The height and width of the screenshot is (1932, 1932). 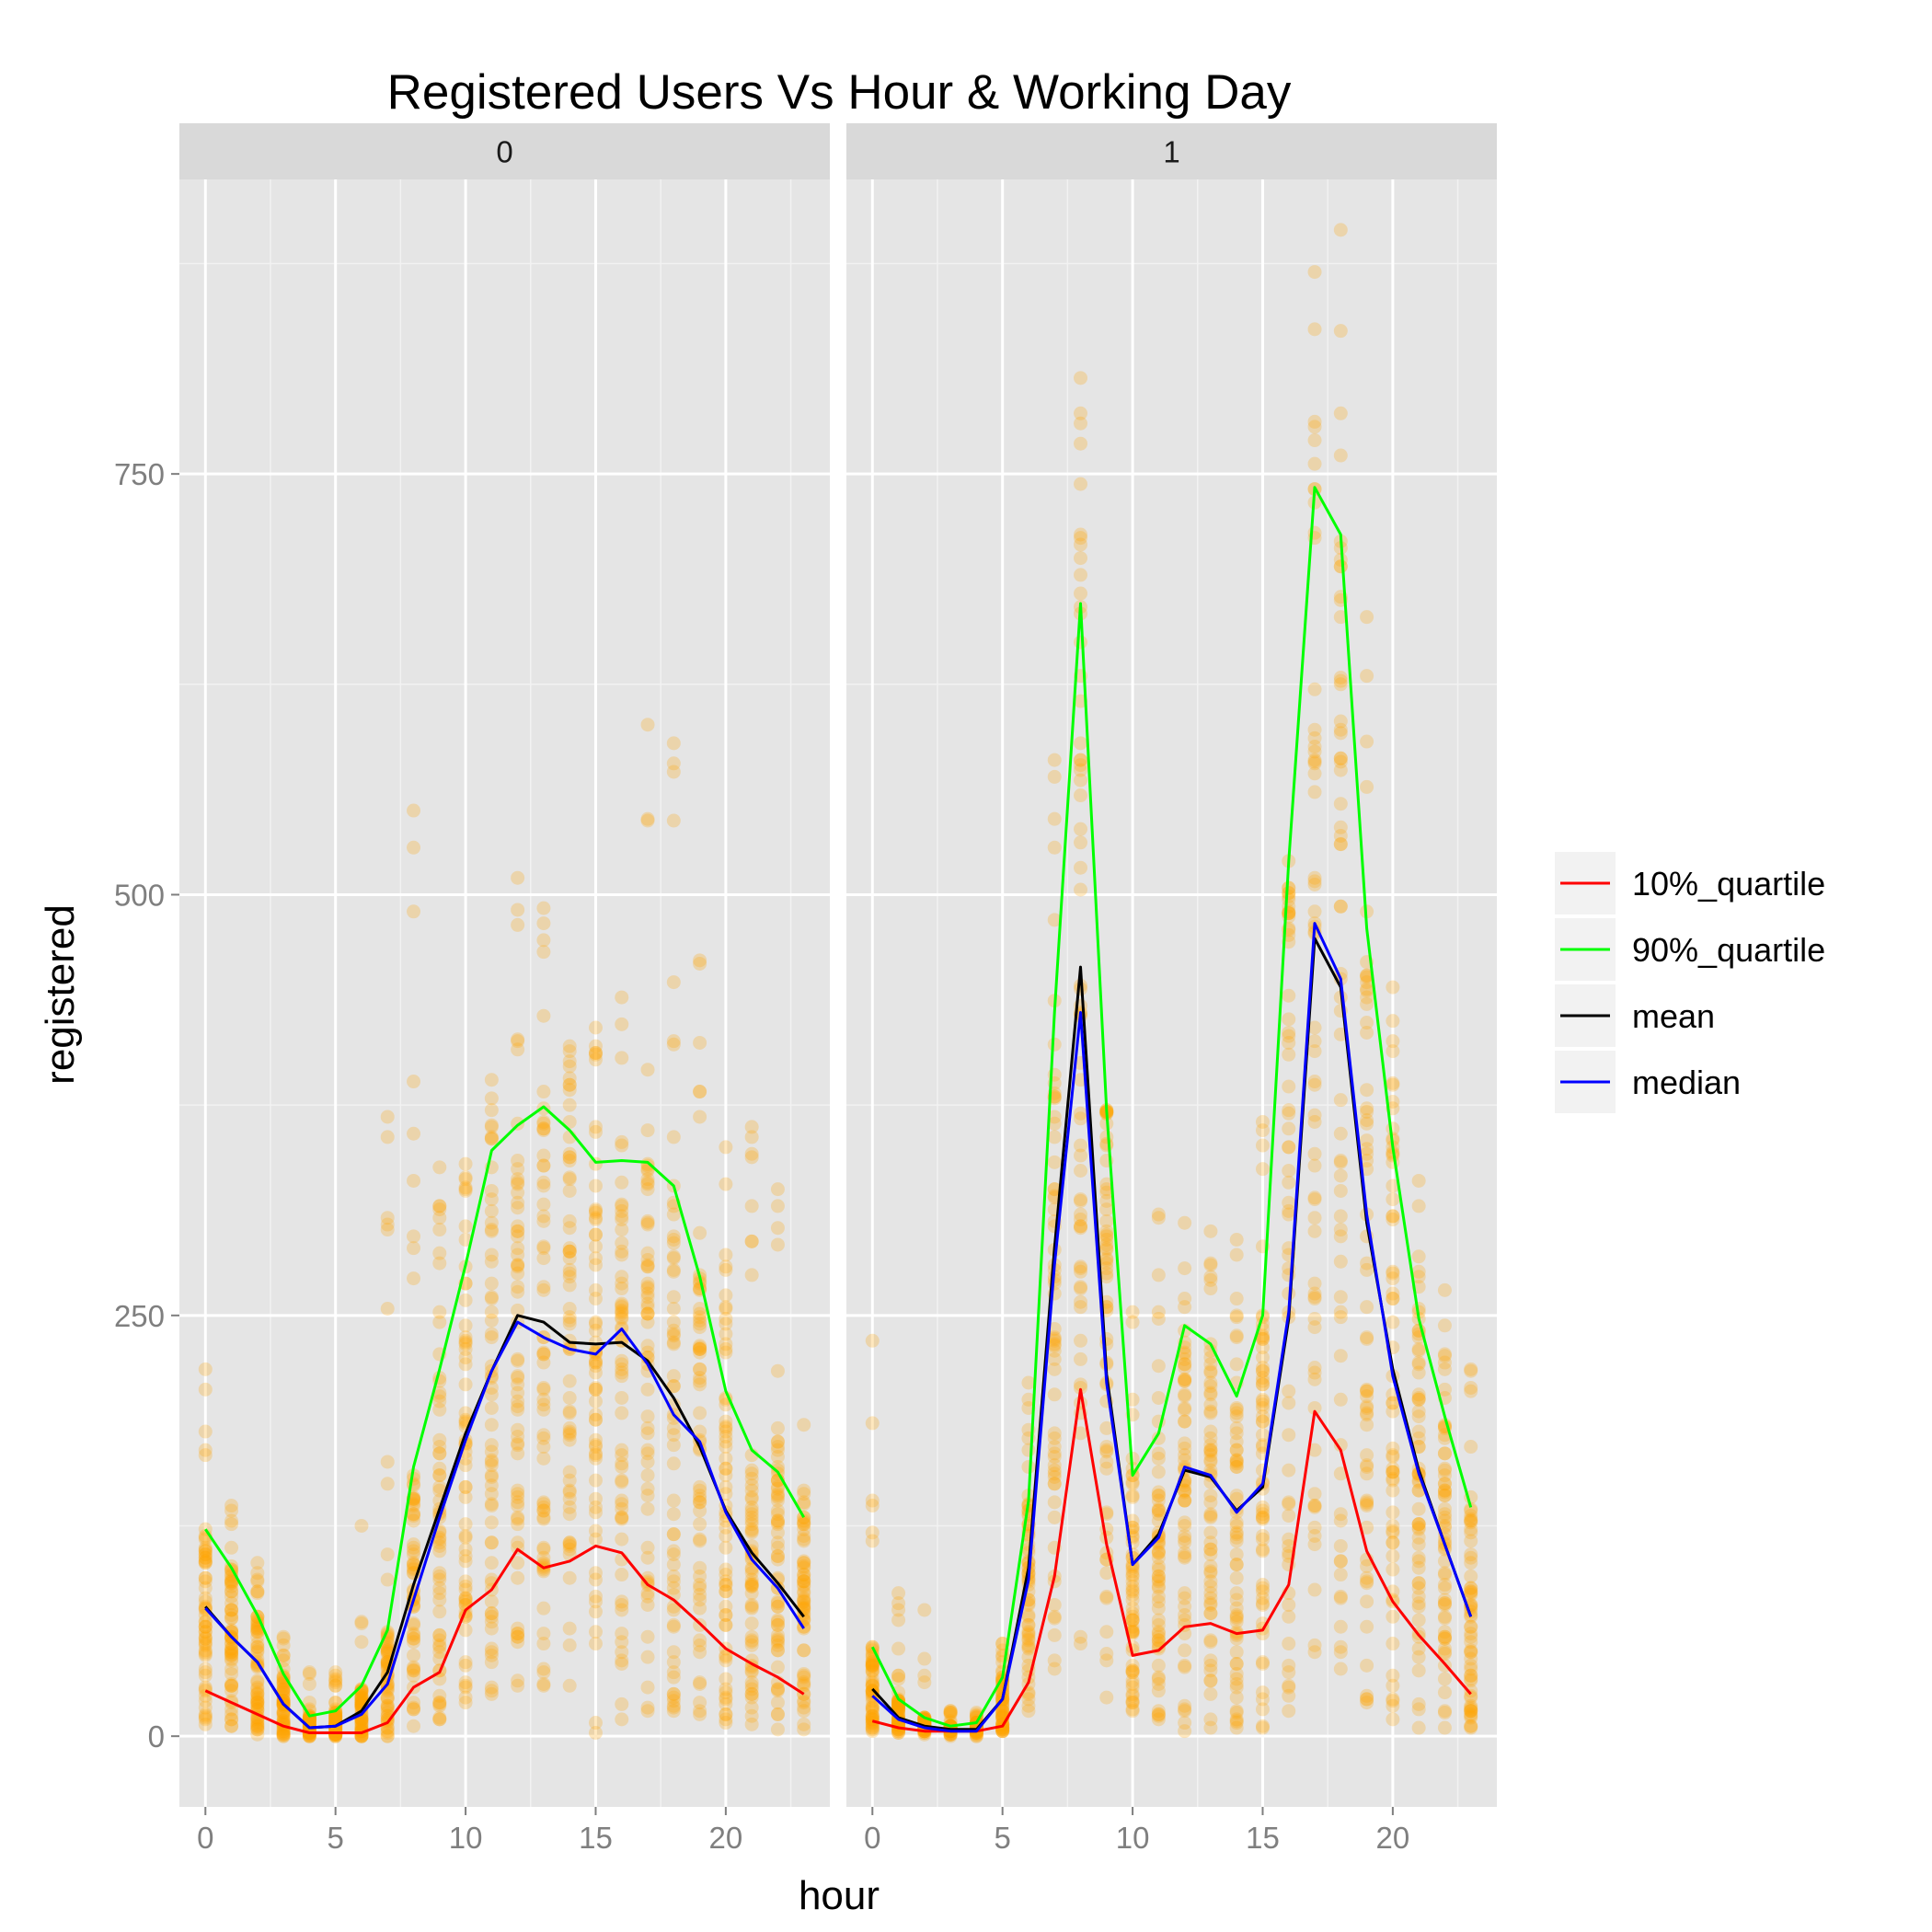 What do you see at coordinates (1686, 1082) in the screenshot?
I see `legend-label: median` at bounding box center [1686, 1082].